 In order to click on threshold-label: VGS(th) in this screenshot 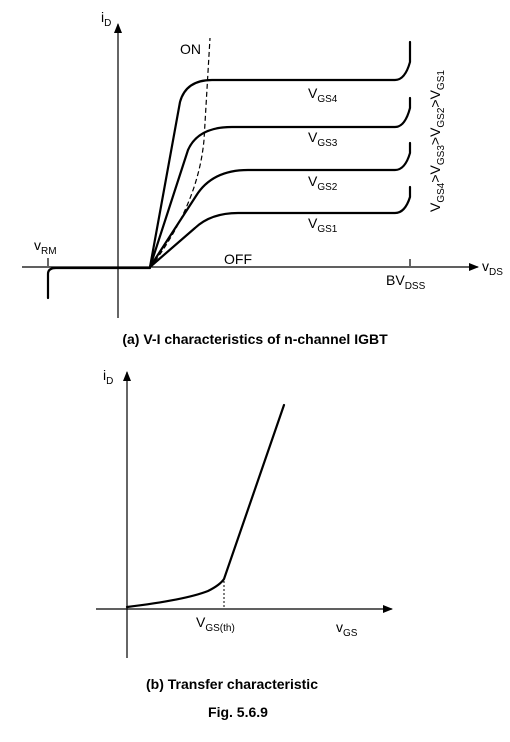, I will do `click(215, 624)`.